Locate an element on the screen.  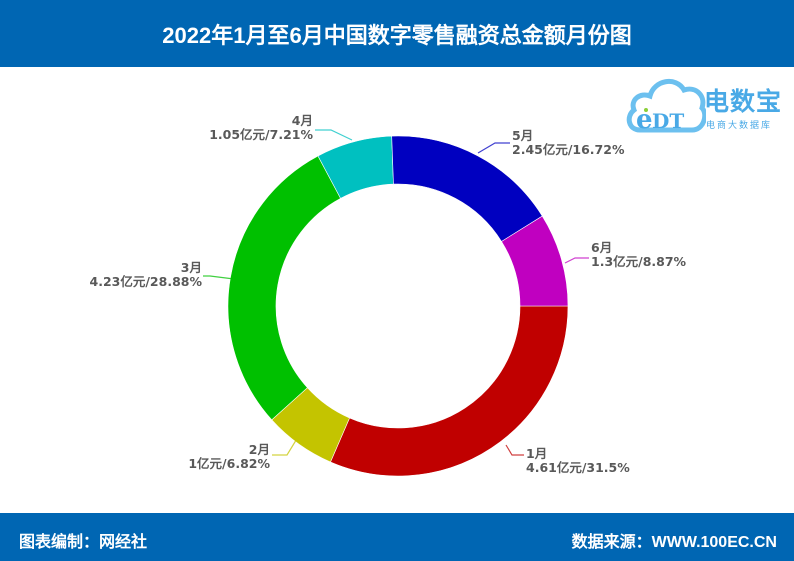
slice-label: 6月 1.3亿元/8.87% is located at coordinates (638, 255).